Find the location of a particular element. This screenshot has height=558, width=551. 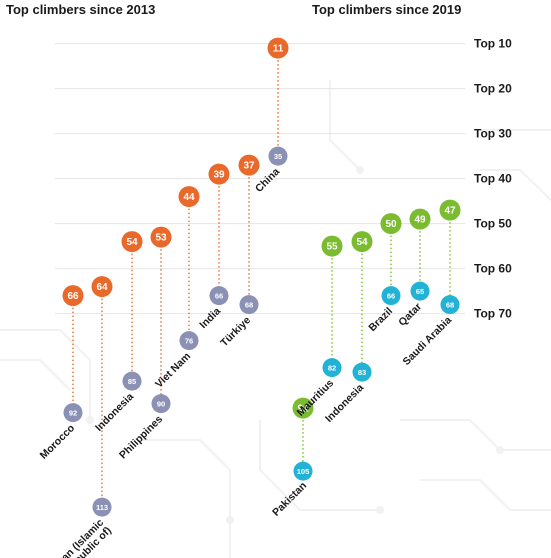

country-label: Indonesia is located at coordinates (114, 412).